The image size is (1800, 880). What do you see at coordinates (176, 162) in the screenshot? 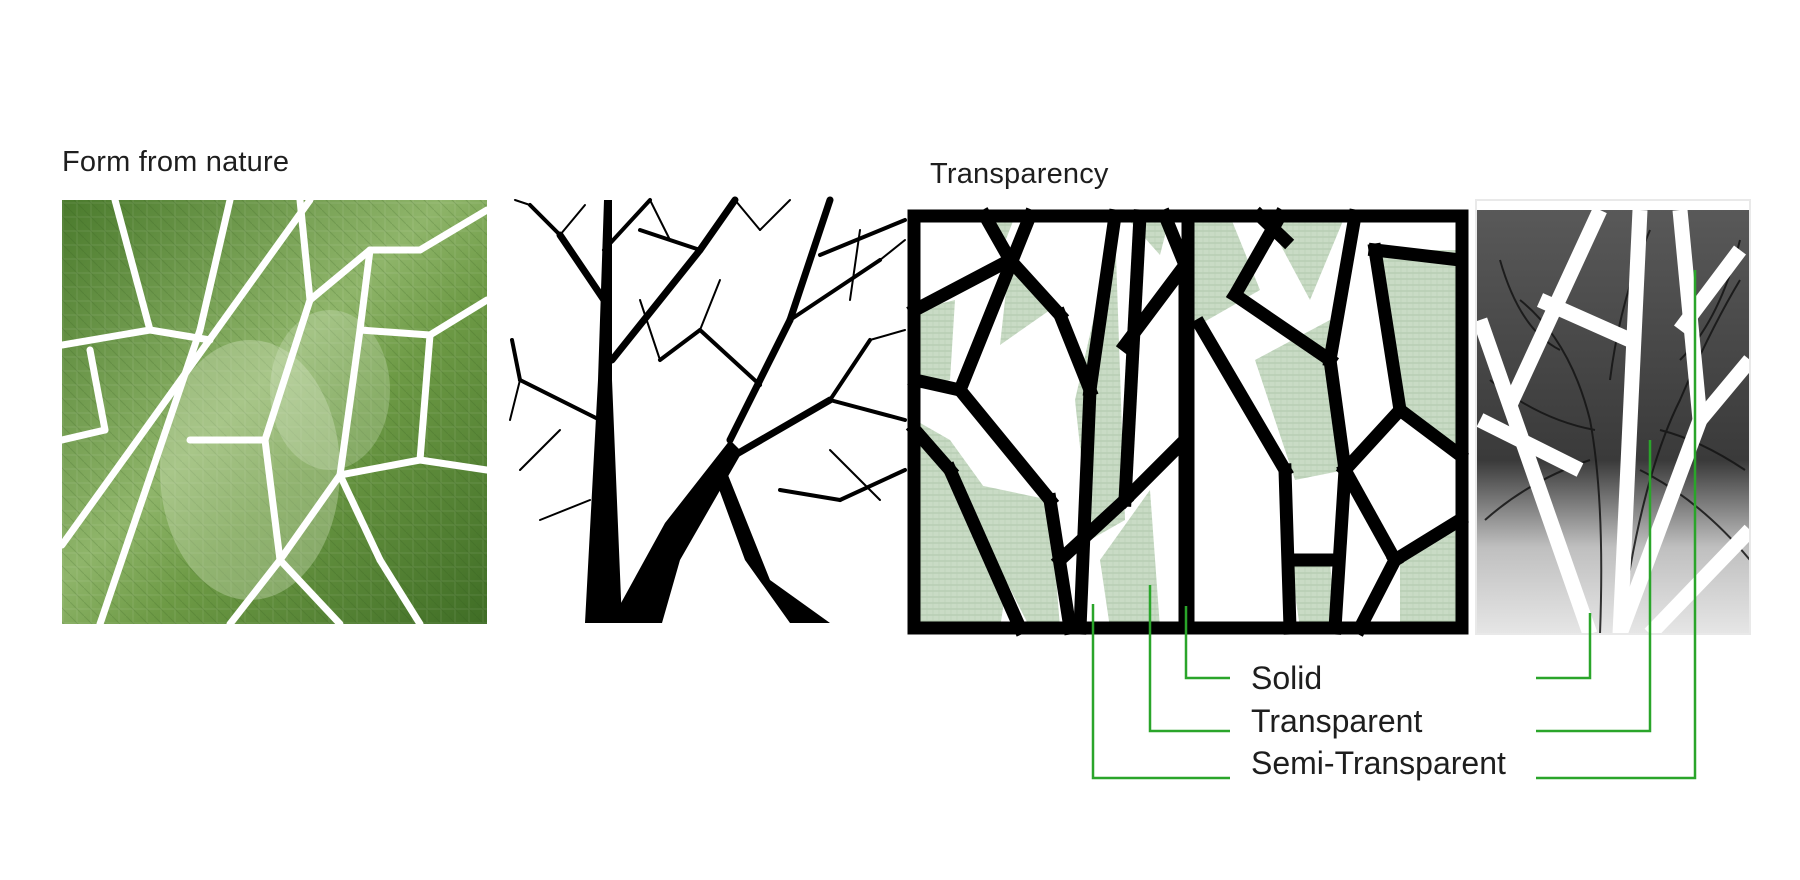
I see `form-from-nature-heading: Form from nature` at bounding box center [176, 162].